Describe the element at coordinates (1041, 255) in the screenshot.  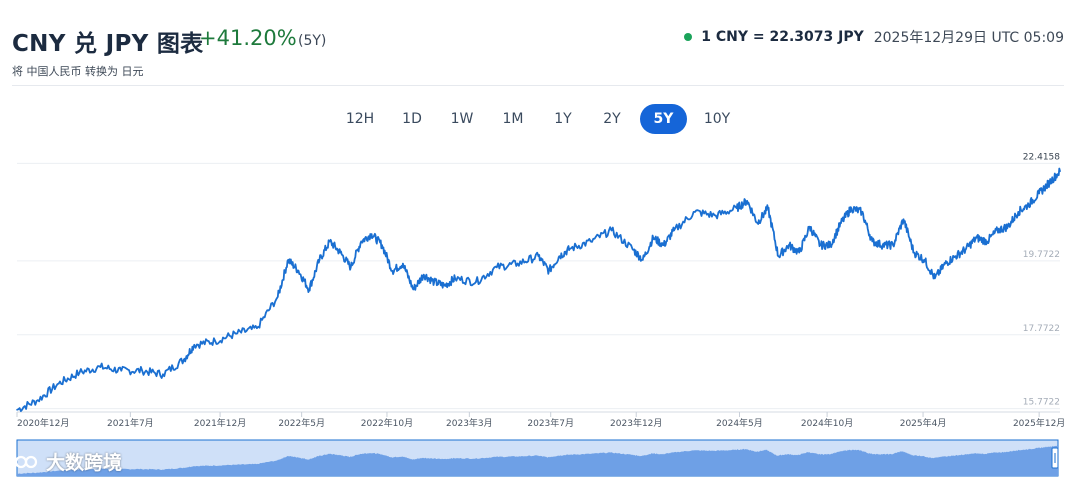
I see `y-tick-label: 19.7722` at that location.